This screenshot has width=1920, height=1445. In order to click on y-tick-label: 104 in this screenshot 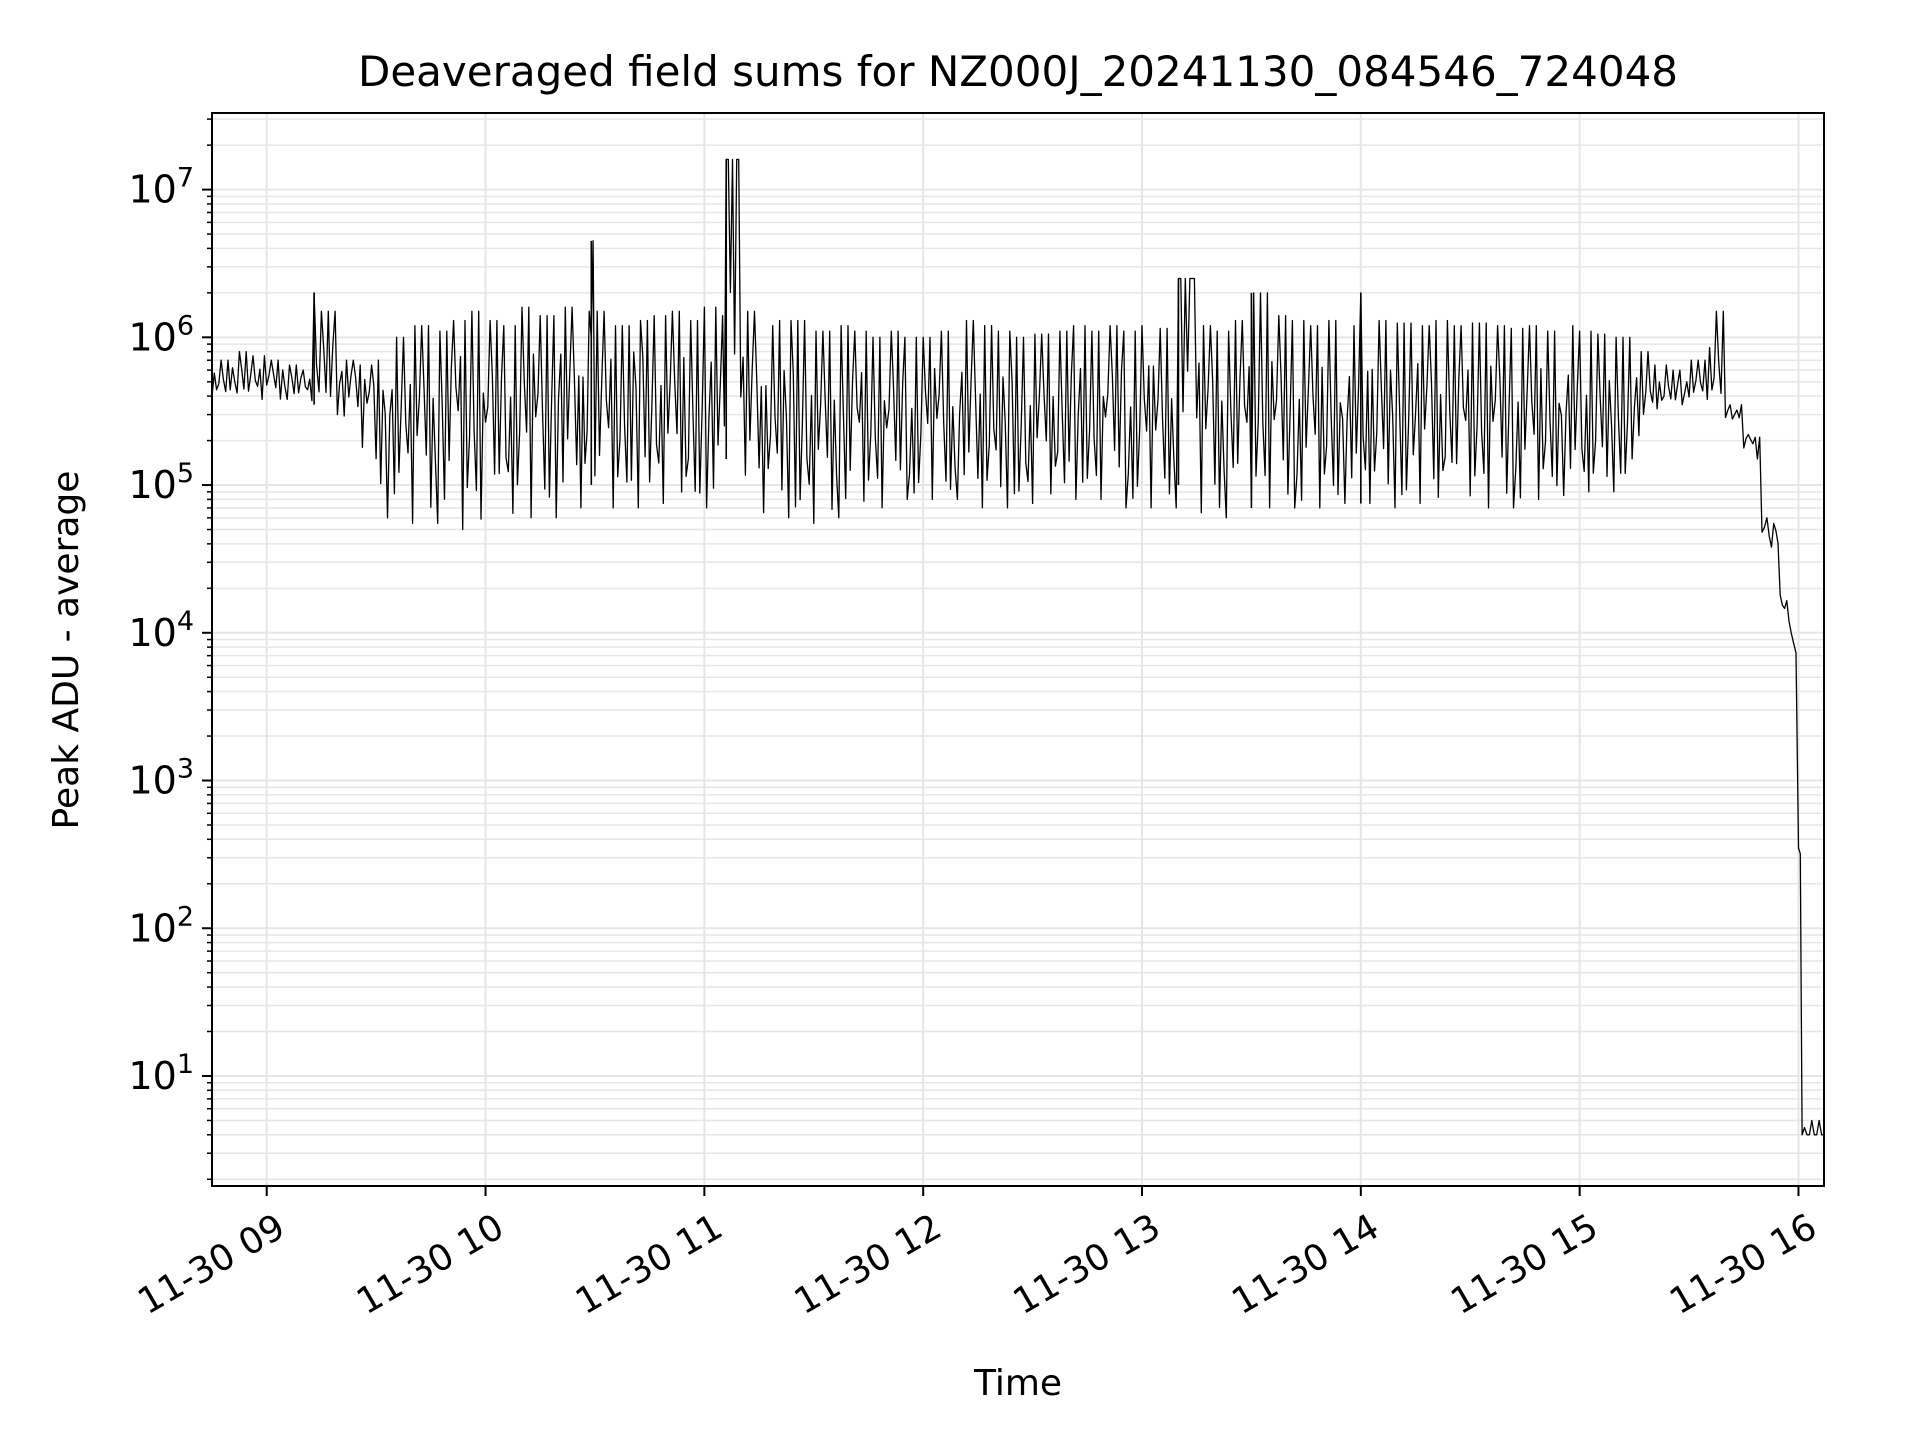, I will do `click(161, 630)`.